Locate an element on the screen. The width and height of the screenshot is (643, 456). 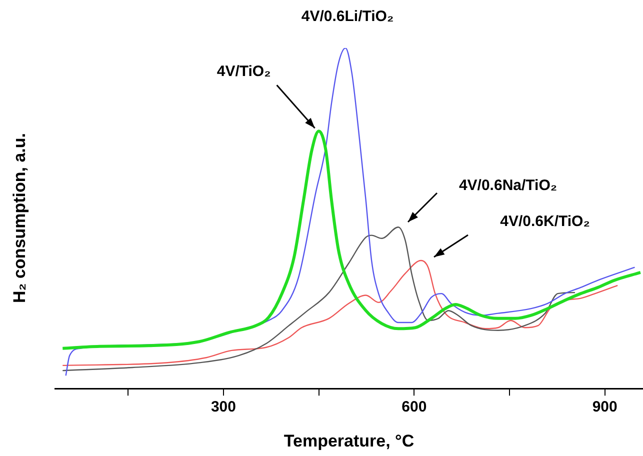
x-tick-label: 900 is located at coordinates (605, 407).